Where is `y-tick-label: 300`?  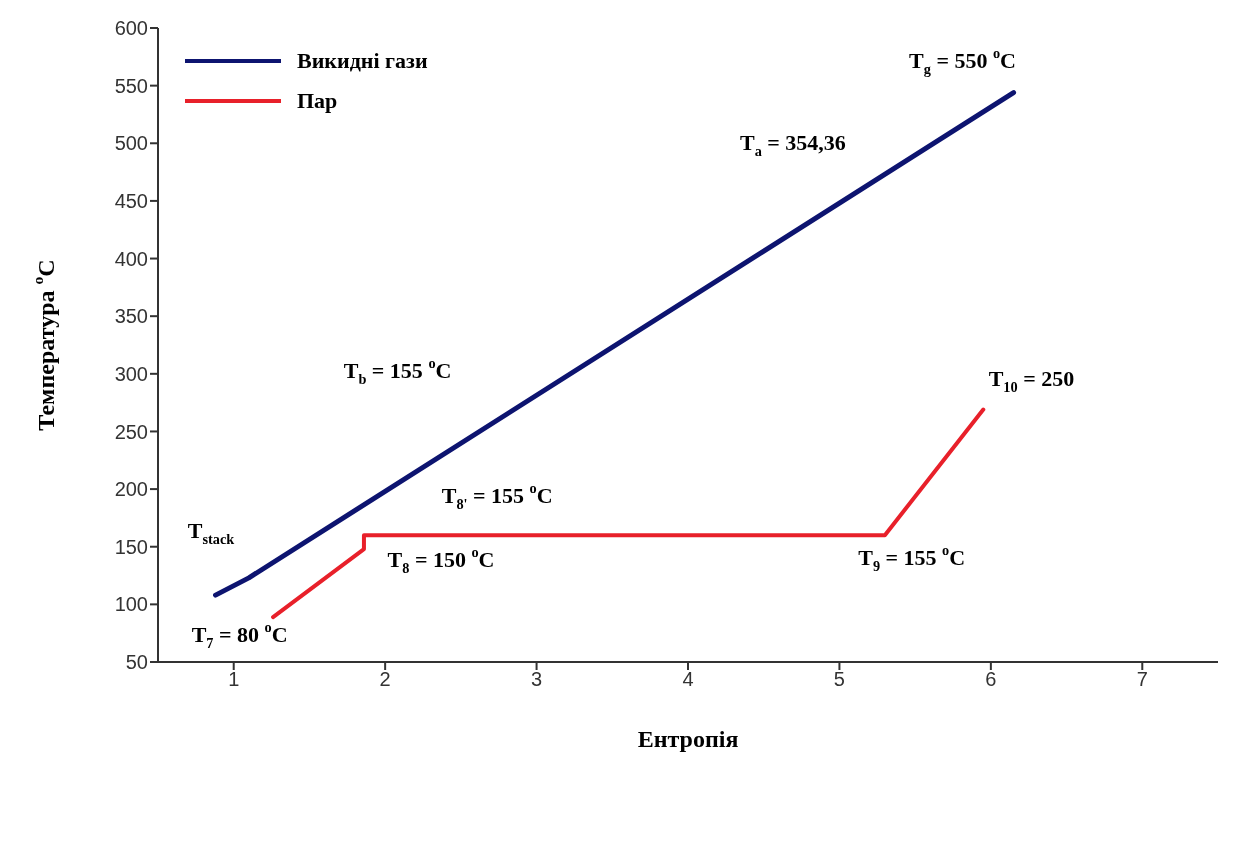
y-tick-label: 300 is located at coordinates (131, 373).